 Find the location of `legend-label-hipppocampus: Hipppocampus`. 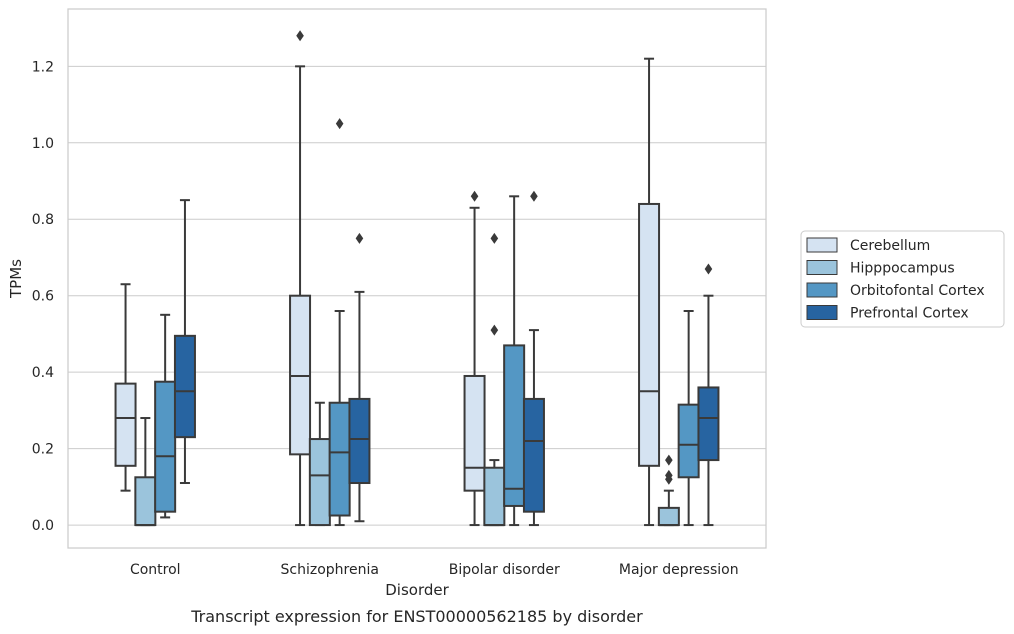

legend-label-hipppocampus: Hipppocampus is located at coordinates (902, 269).